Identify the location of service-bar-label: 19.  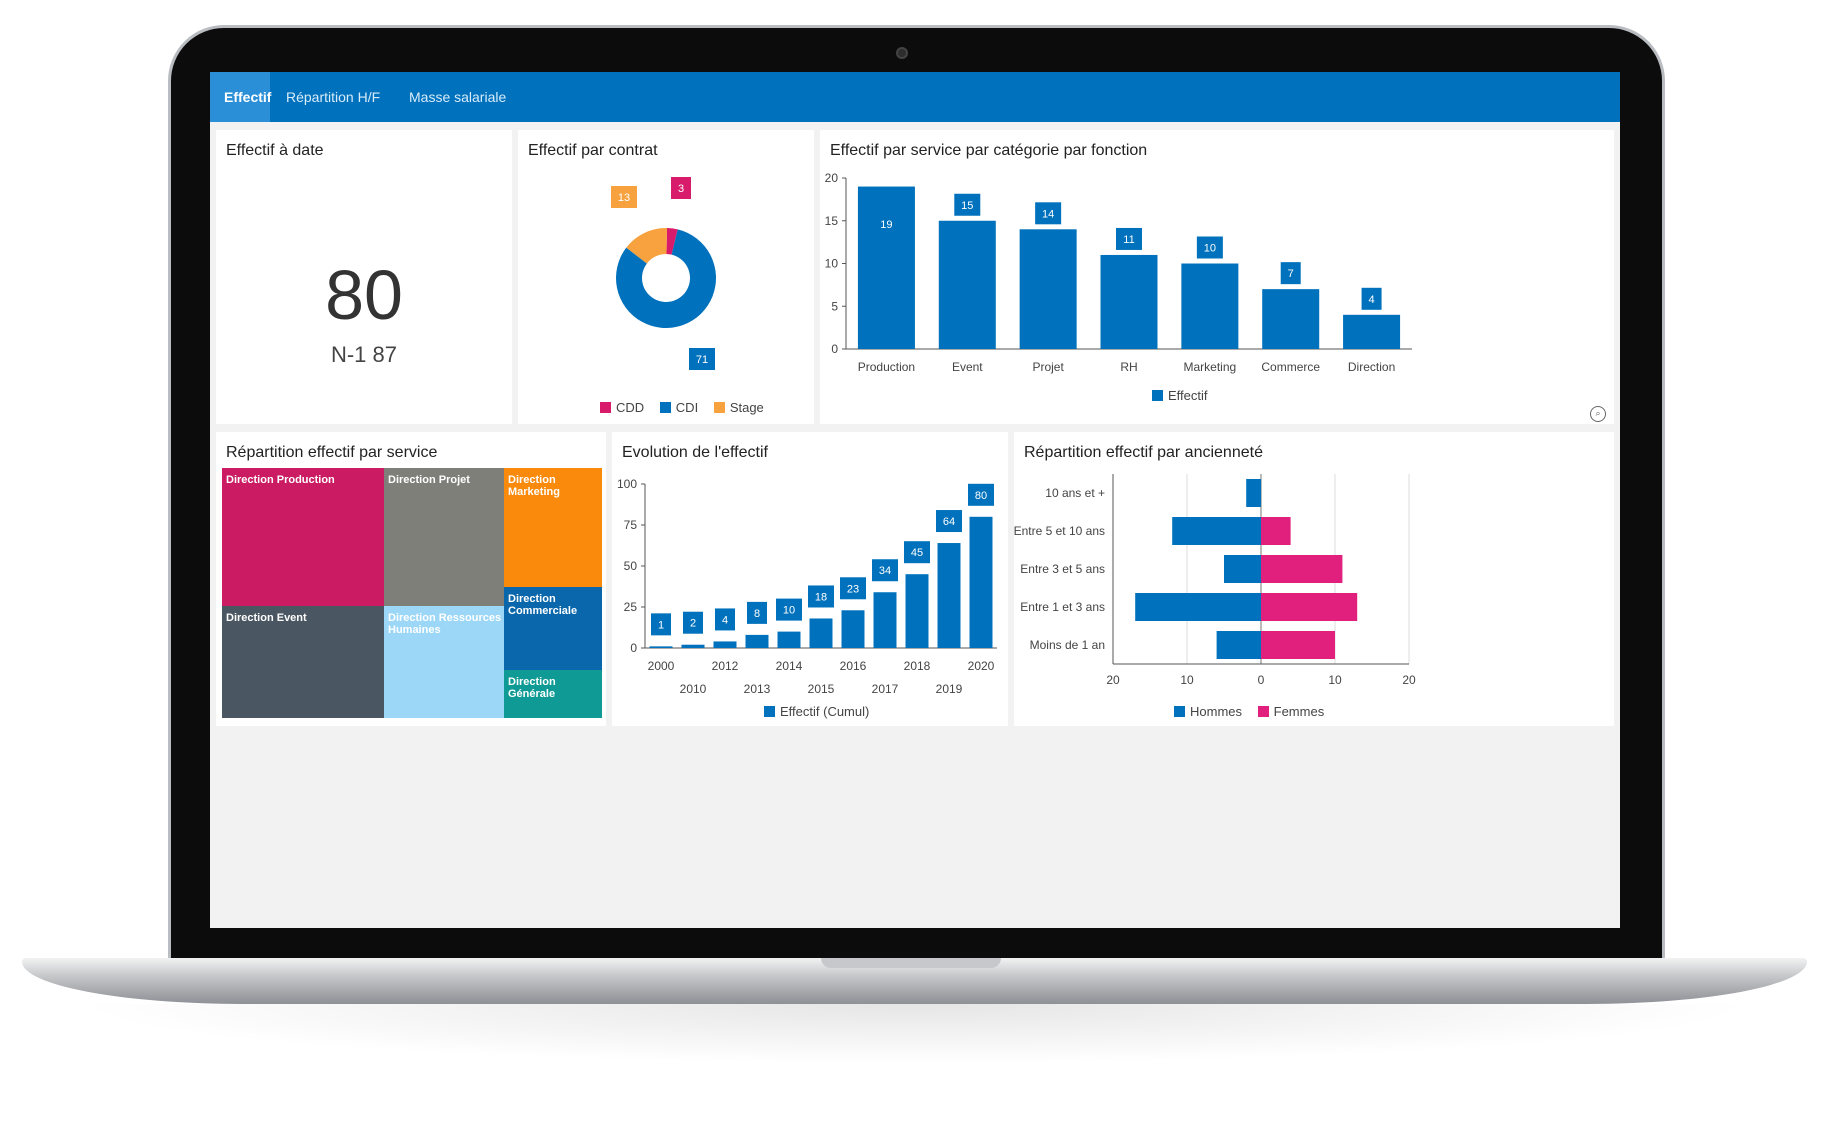
(886, 225).